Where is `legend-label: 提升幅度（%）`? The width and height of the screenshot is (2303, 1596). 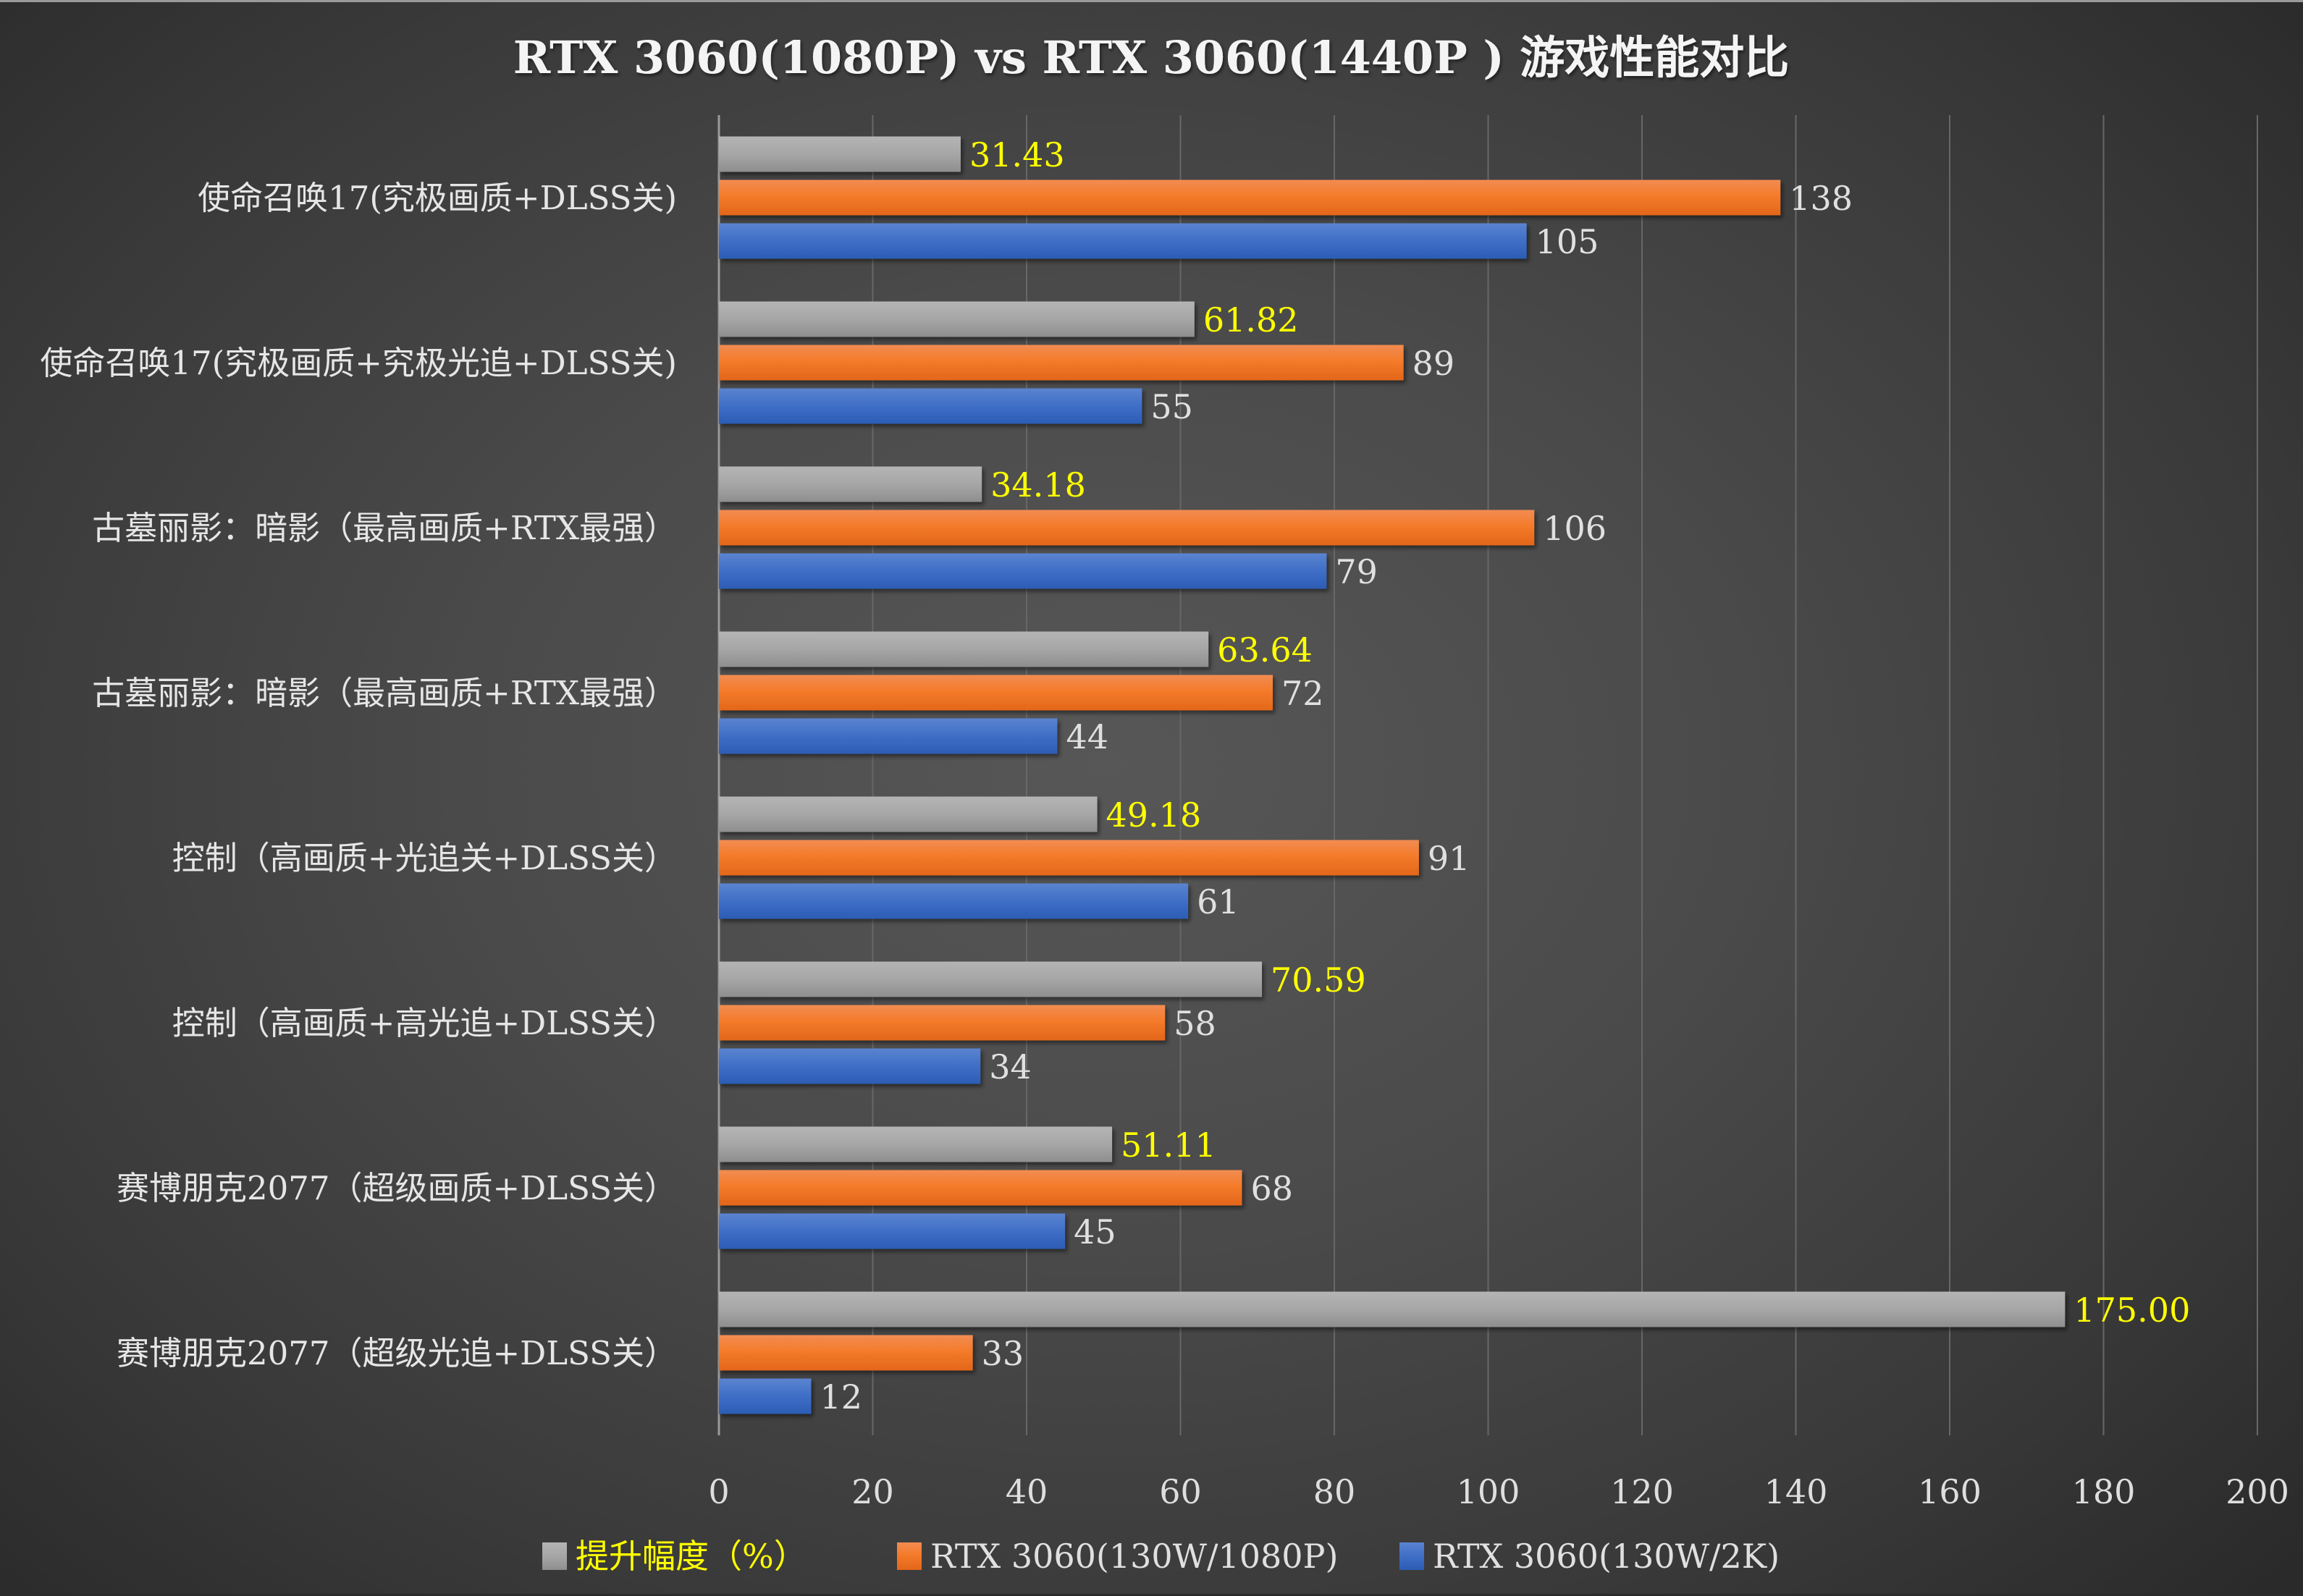 legend-label: 提升幅度（%） is located at coordinates (691, 1556).